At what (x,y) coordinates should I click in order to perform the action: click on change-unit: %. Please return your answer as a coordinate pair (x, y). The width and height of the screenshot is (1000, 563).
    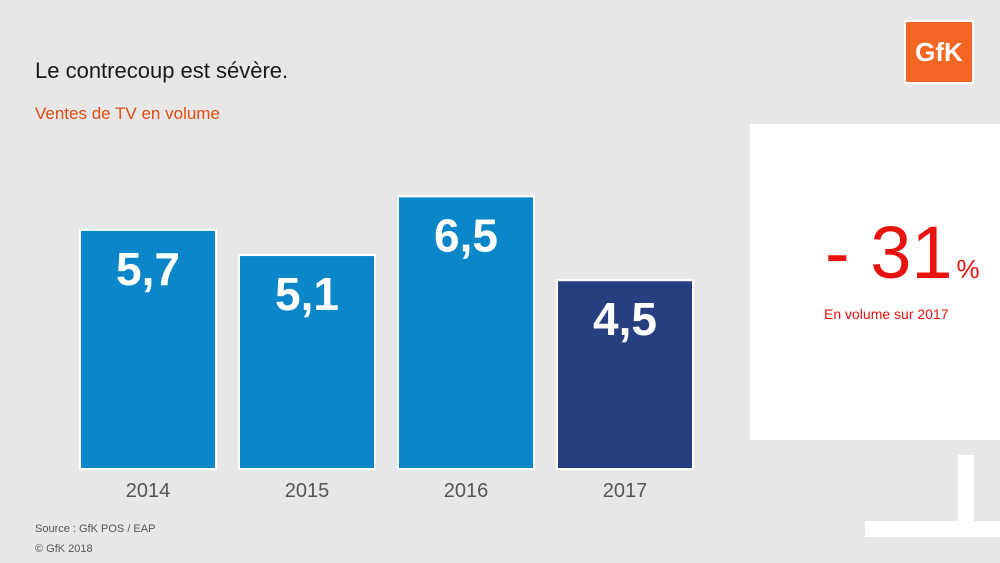
    Looking at the image, I should click on (968, 269).